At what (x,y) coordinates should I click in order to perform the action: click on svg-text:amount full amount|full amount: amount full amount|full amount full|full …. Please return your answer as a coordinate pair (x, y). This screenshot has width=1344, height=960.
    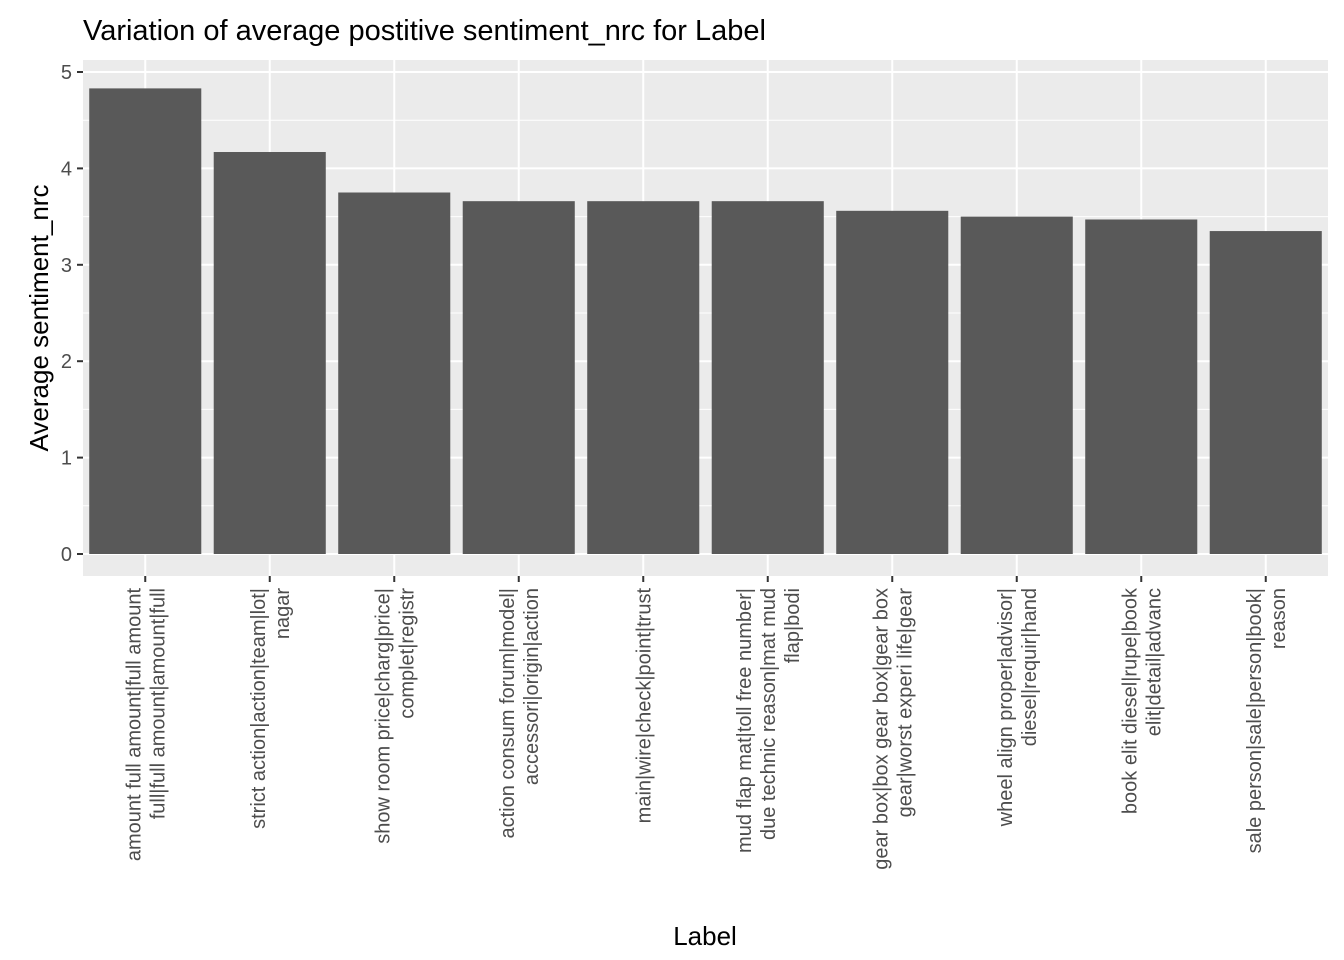
    Looking at the image, I should click on (146, 725).